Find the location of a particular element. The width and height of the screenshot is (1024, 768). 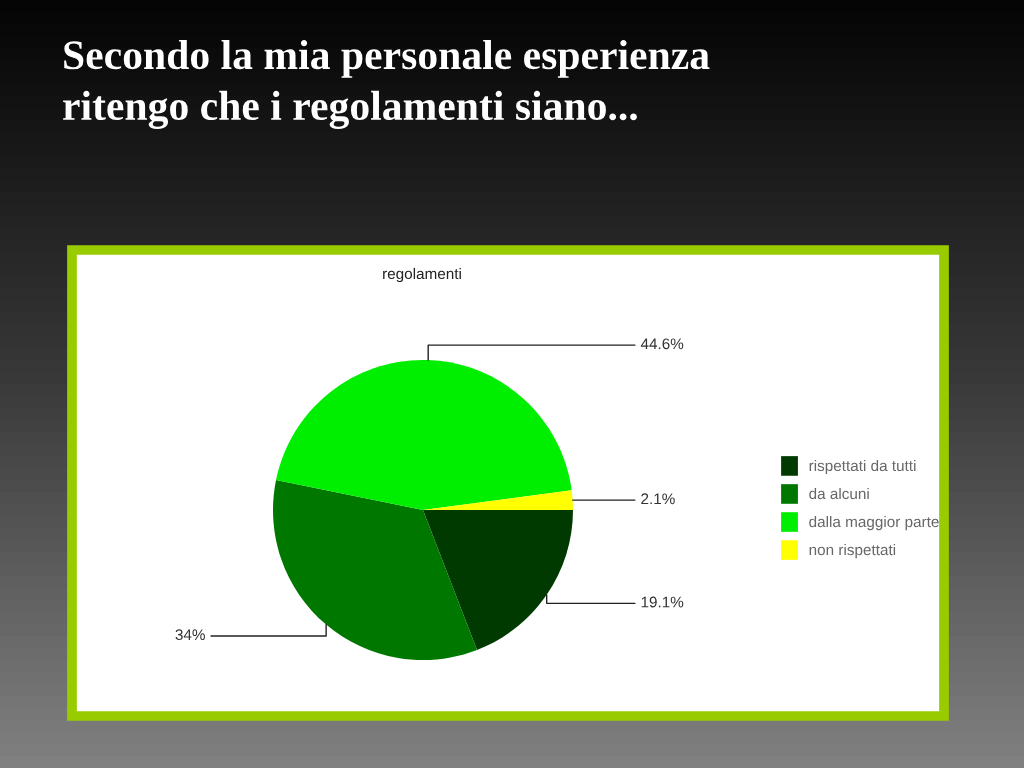

legend-label: rispettati da tutti is located at coordinates (862, 467).